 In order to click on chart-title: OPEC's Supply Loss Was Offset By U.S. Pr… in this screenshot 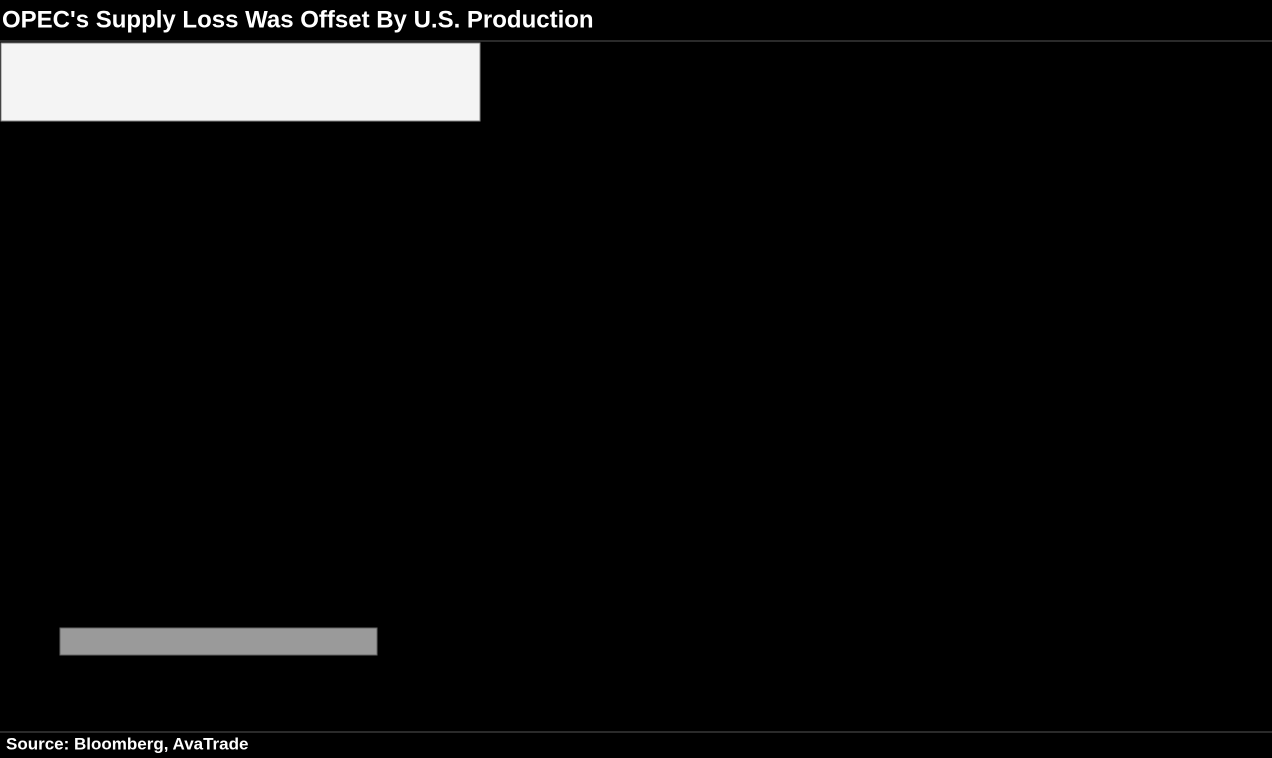, I will do `click(298, 19)`.